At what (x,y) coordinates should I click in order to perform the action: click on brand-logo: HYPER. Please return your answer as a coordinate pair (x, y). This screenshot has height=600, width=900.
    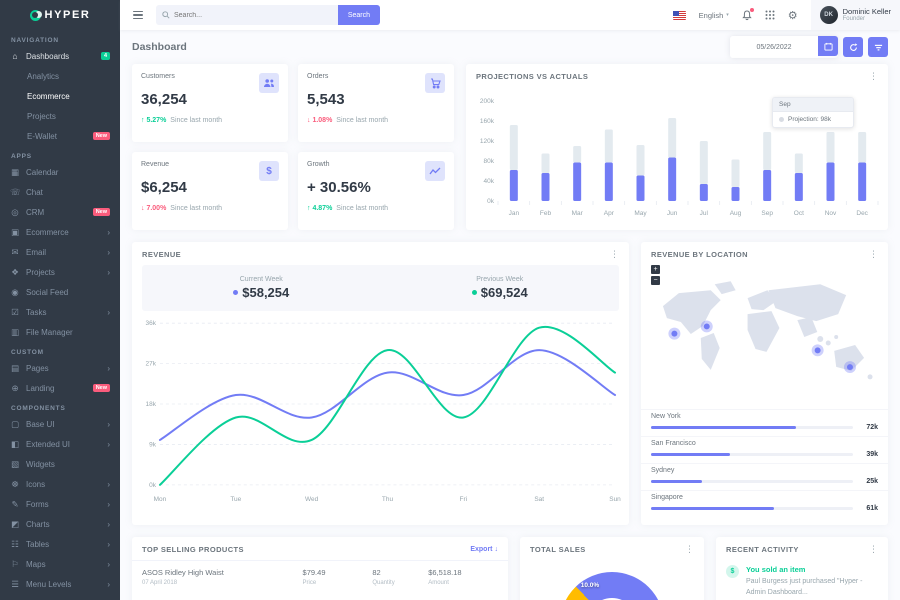
    Looking at the image, I should click on (60, 15).